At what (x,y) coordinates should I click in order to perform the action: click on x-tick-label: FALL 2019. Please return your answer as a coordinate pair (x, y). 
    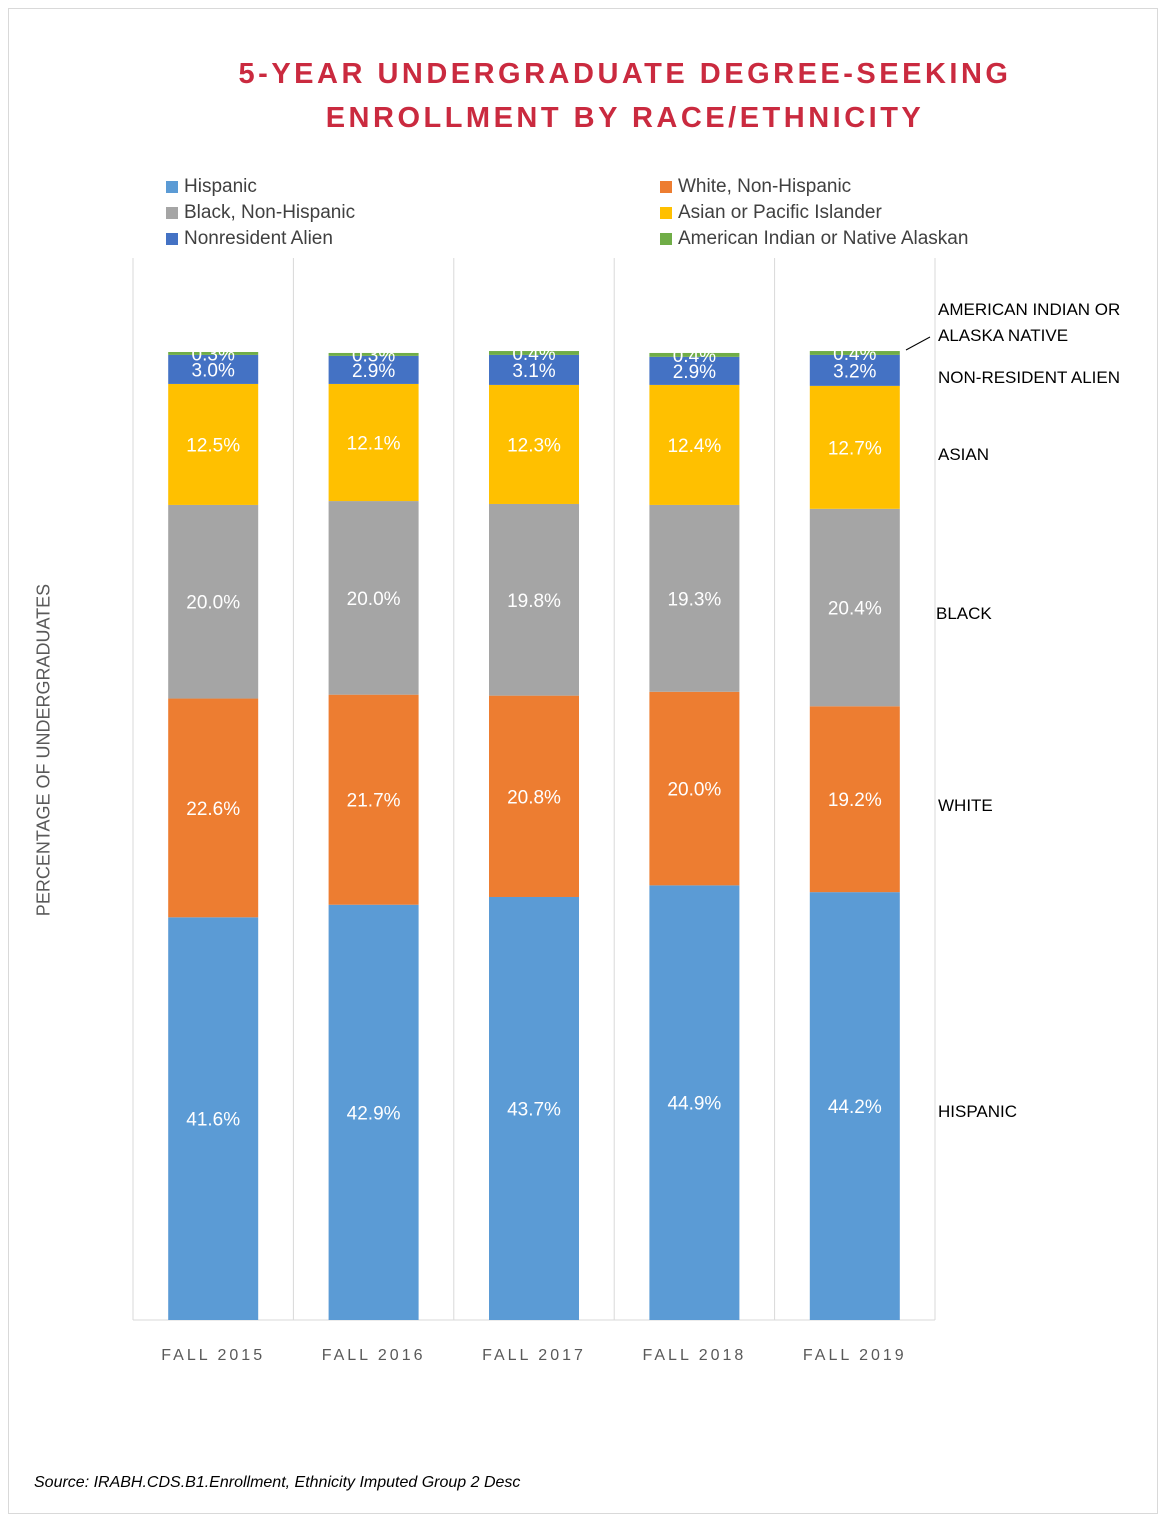
    Looking at the image, I should click on (855, 1355).